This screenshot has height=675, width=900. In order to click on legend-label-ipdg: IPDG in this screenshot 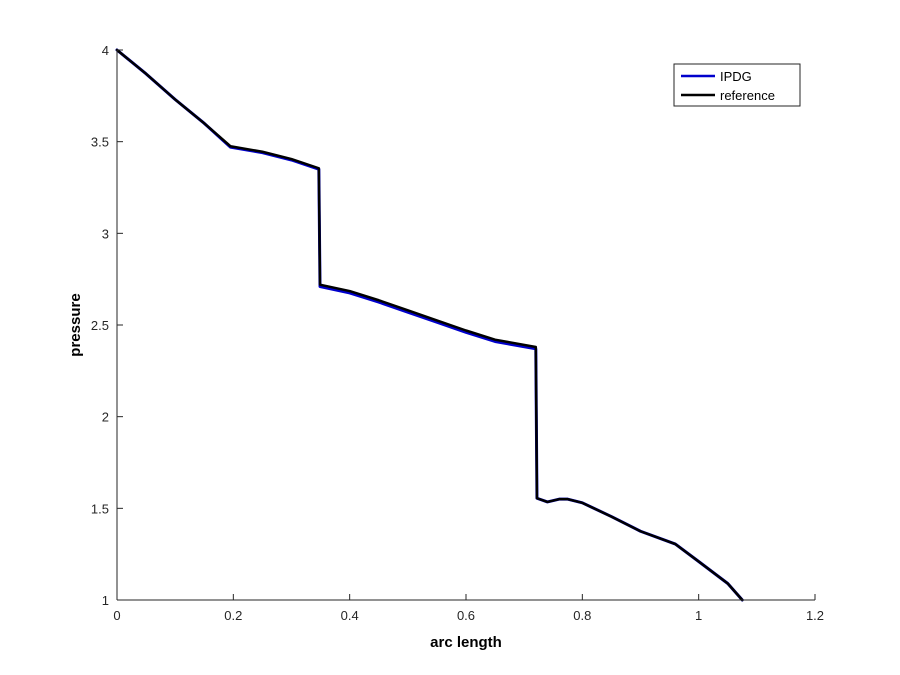, I will do `click(736, 76)`.